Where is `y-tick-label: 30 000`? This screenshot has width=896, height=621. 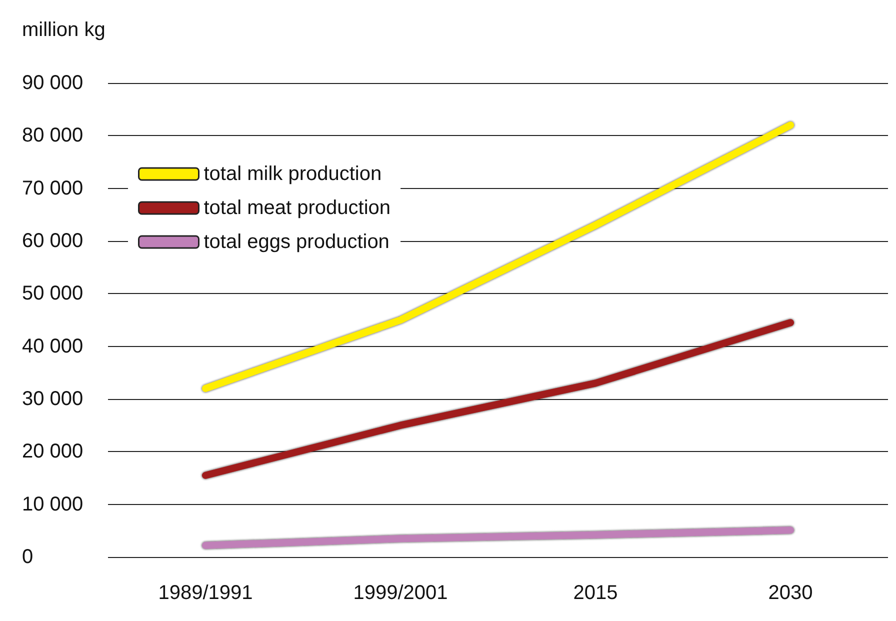 y-tick-label: 30 000 is located at coordinates (53, 399).